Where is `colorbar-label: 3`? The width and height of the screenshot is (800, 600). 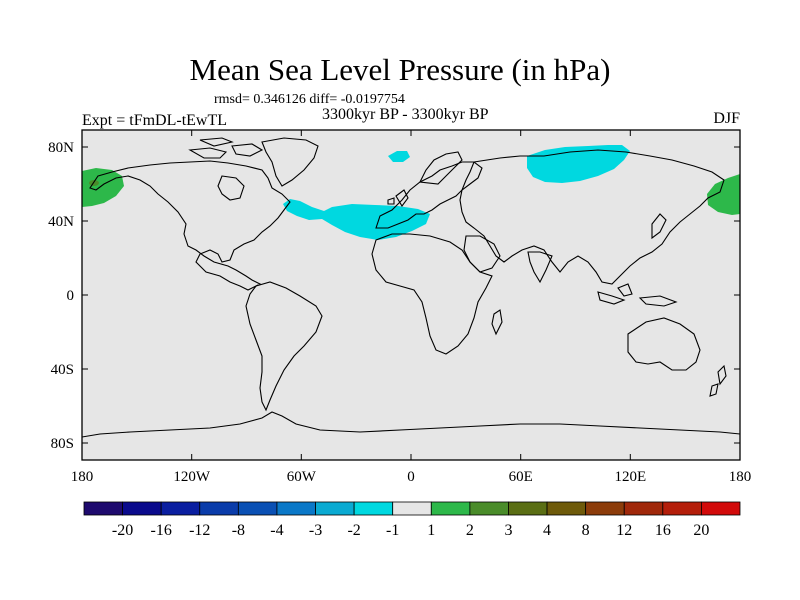
colorbar-label: 3 is located at coordinates (508, 530).